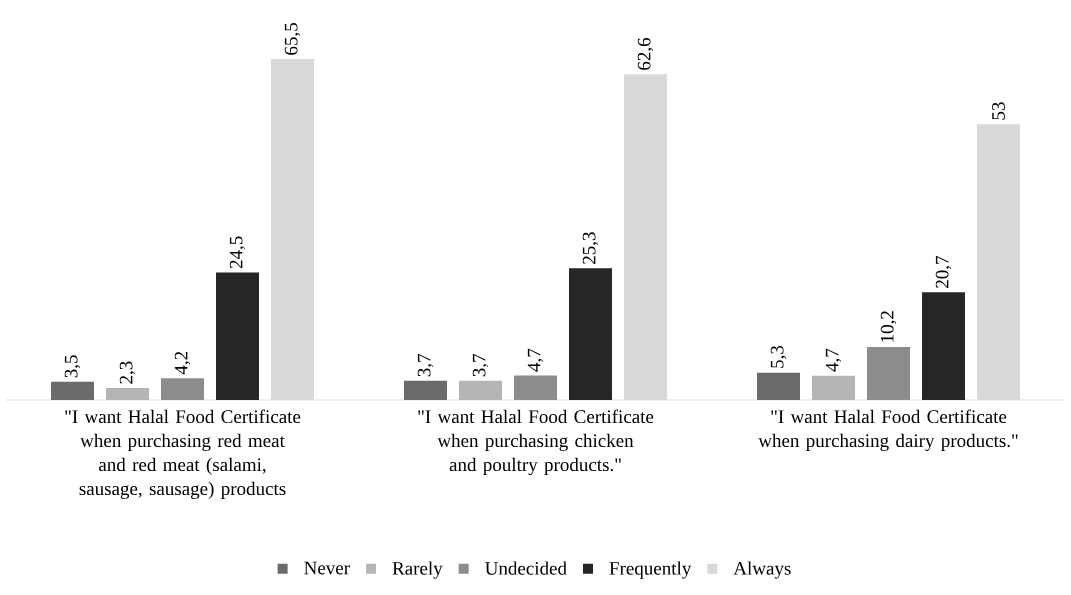  What do you see at coordinates (127, 372) in the screenshot?
I see `data-label: 2,3` at bounding box center [127, 372].